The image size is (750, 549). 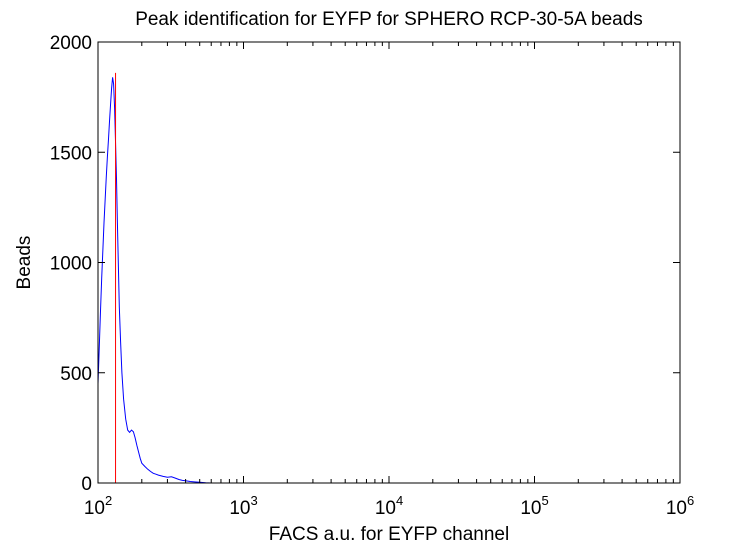 I want to click on y-tick-label: 1000, so click(x=71, y=264).